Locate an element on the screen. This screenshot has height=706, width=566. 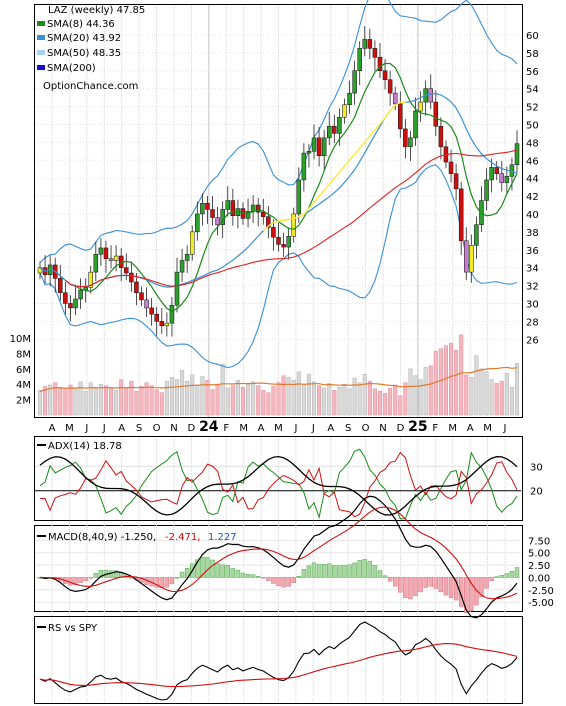
macd-title: MACD(8,40,9) -1.250, is located at coordinates (102, 537).